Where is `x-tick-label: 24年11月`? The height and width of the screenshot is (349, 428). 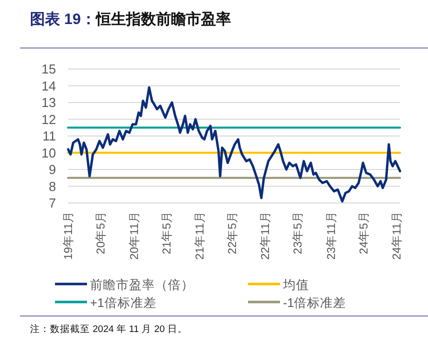 x-tick-label: 24年11月 is located at coordinates (397, 235).